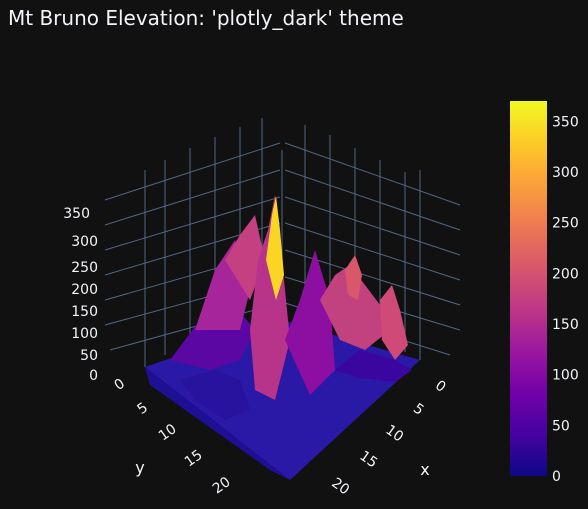 This screenshot has height=509, width=588. I want to click on surface-shelf-right, so click(373, 366).